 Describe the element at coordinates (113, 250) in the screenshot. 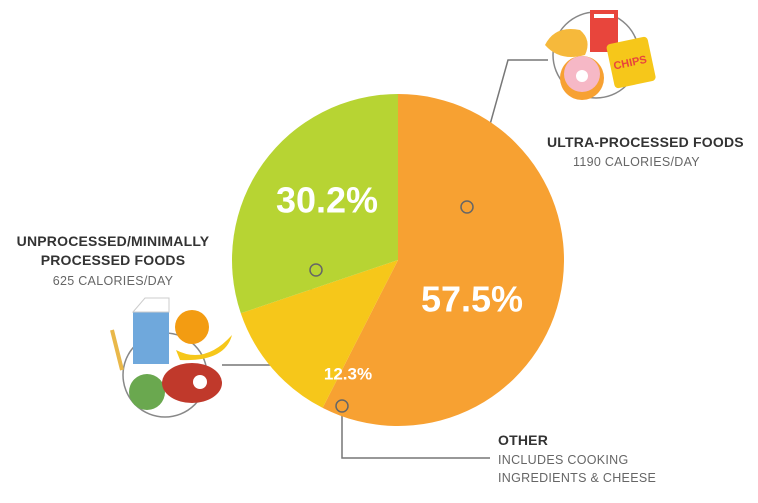

I see `category-label: UNPROCESSED/MINIMALLY PROCESSED FOODS` at that location.